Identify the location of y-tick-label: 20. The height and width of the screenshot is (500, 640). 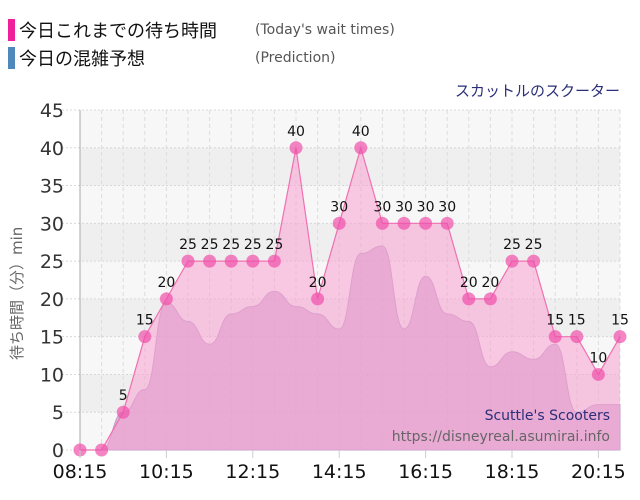
(52, 300).